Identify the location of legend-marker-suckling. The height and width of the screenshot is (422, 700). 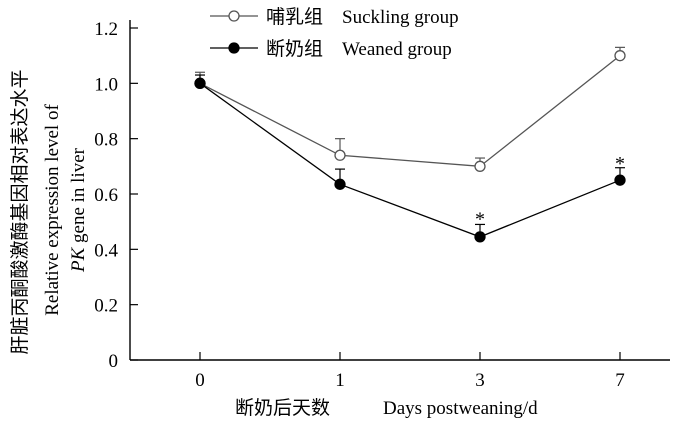
(234, 16).